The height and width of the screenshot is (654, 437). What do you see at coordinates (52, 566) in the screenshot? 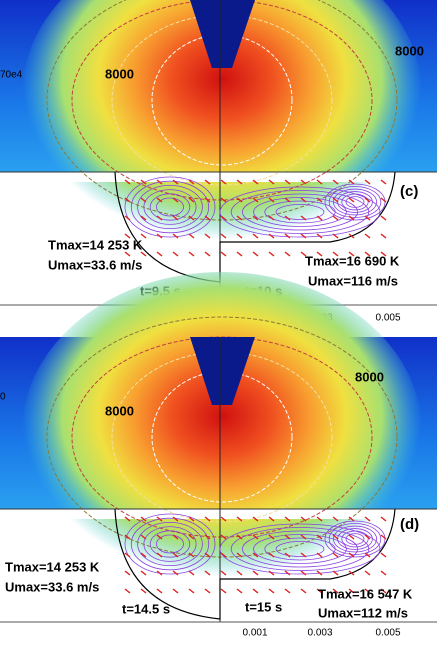
I see `tmax-label: Tmax=14 253 K` at bounding box center [52, 566].